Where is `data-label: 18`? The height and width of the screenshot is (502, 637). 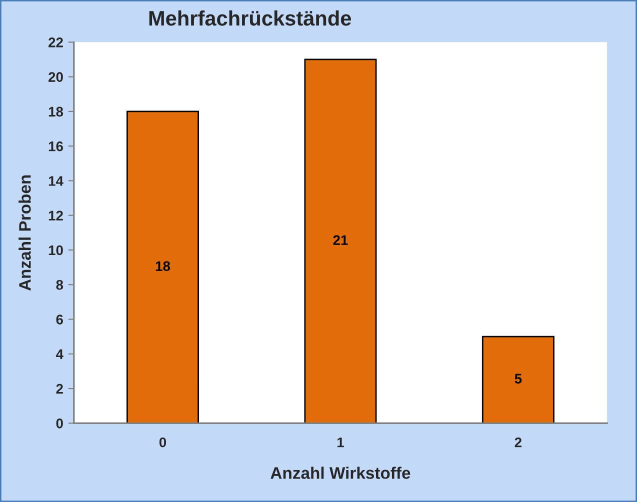
data-label: 18 is located at coordinates (163, 266).